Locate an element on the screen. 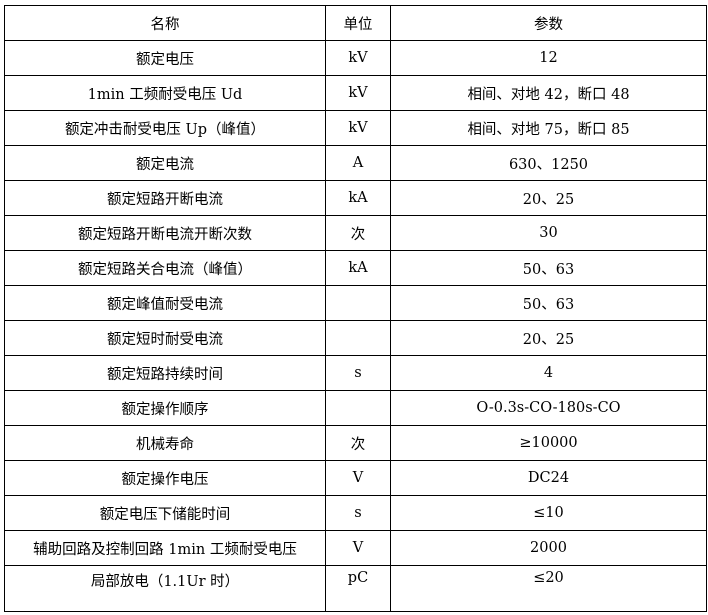 The height and width of the screenshot is (615, 708). cell-value: ≥10000 is located at coordinates (548, 443).